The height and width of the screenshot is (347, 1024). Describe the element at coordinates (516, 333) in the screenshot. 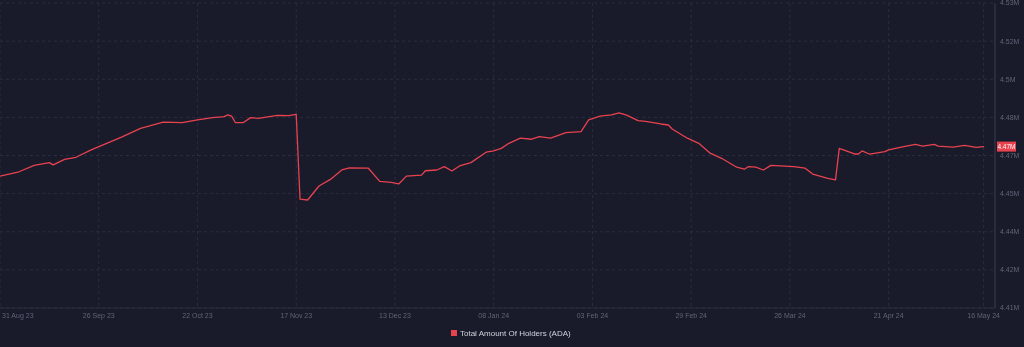

I see `legend-label: Total Amount Of Holders (ADA)` at that location.